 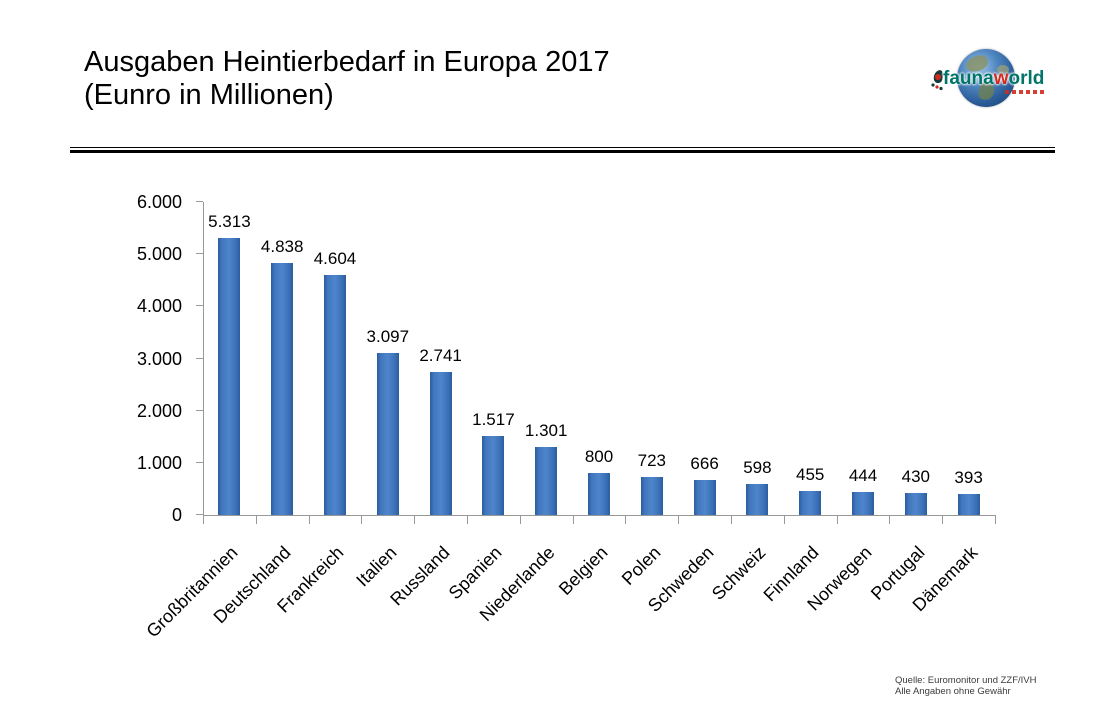 What do you see at coordinates (968, 78) in the screenshot?
I see `logo-text-fauna: fauna` at bounding box center [968, 78].